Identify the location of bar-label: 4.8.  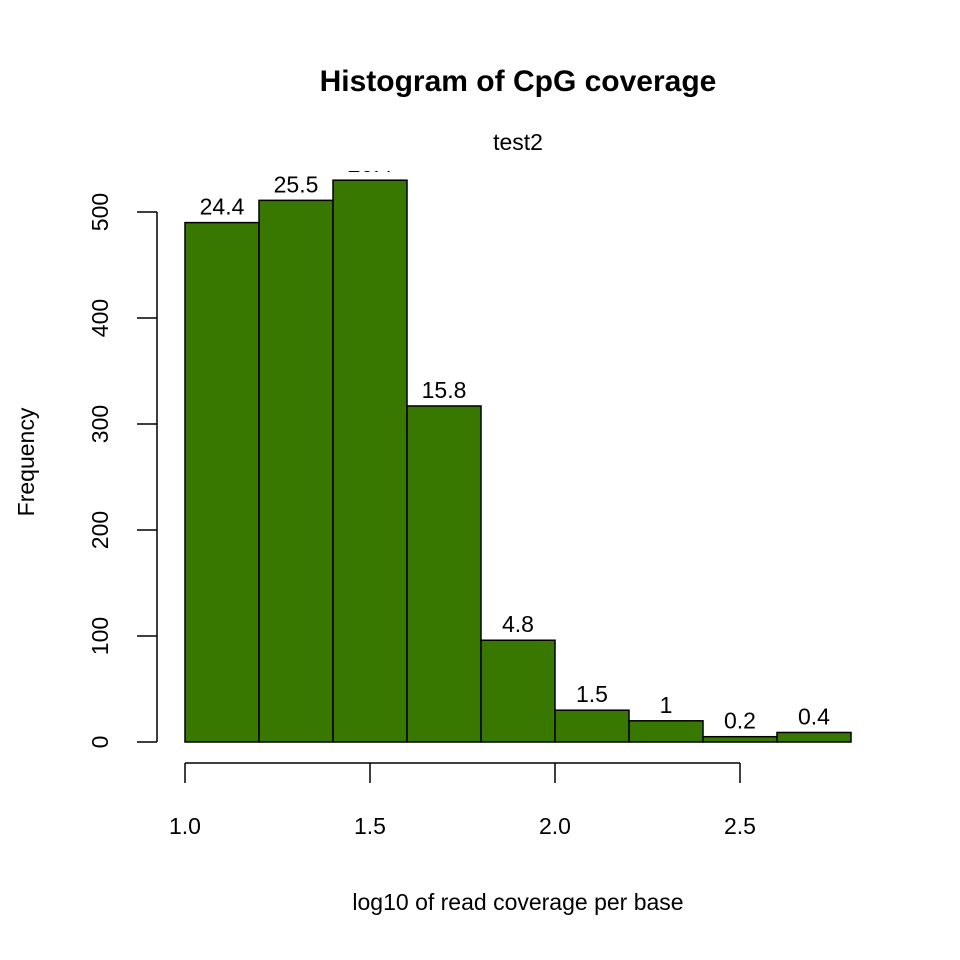
(518, 624).